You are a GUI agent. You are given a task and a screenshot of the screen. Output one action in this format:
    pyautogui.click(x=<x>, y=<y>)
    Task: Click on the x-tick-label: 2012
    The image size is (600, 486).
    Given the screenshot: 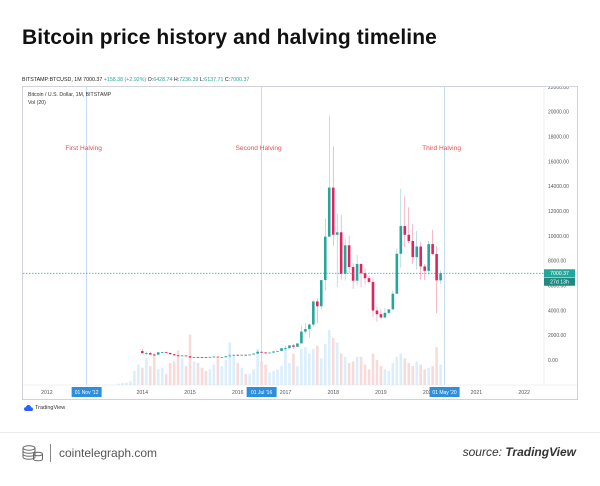 What is the action you would take?
    pyautogui.click(x=47, y=393)
    